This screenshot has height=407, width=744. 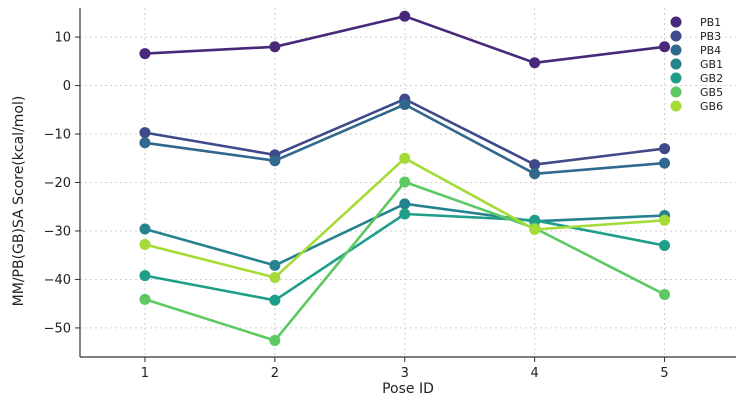 What do you see at coordinates (275, 373) in the screenshot?
I see `x-tick-label: 2` at bounding box center [275, 373].